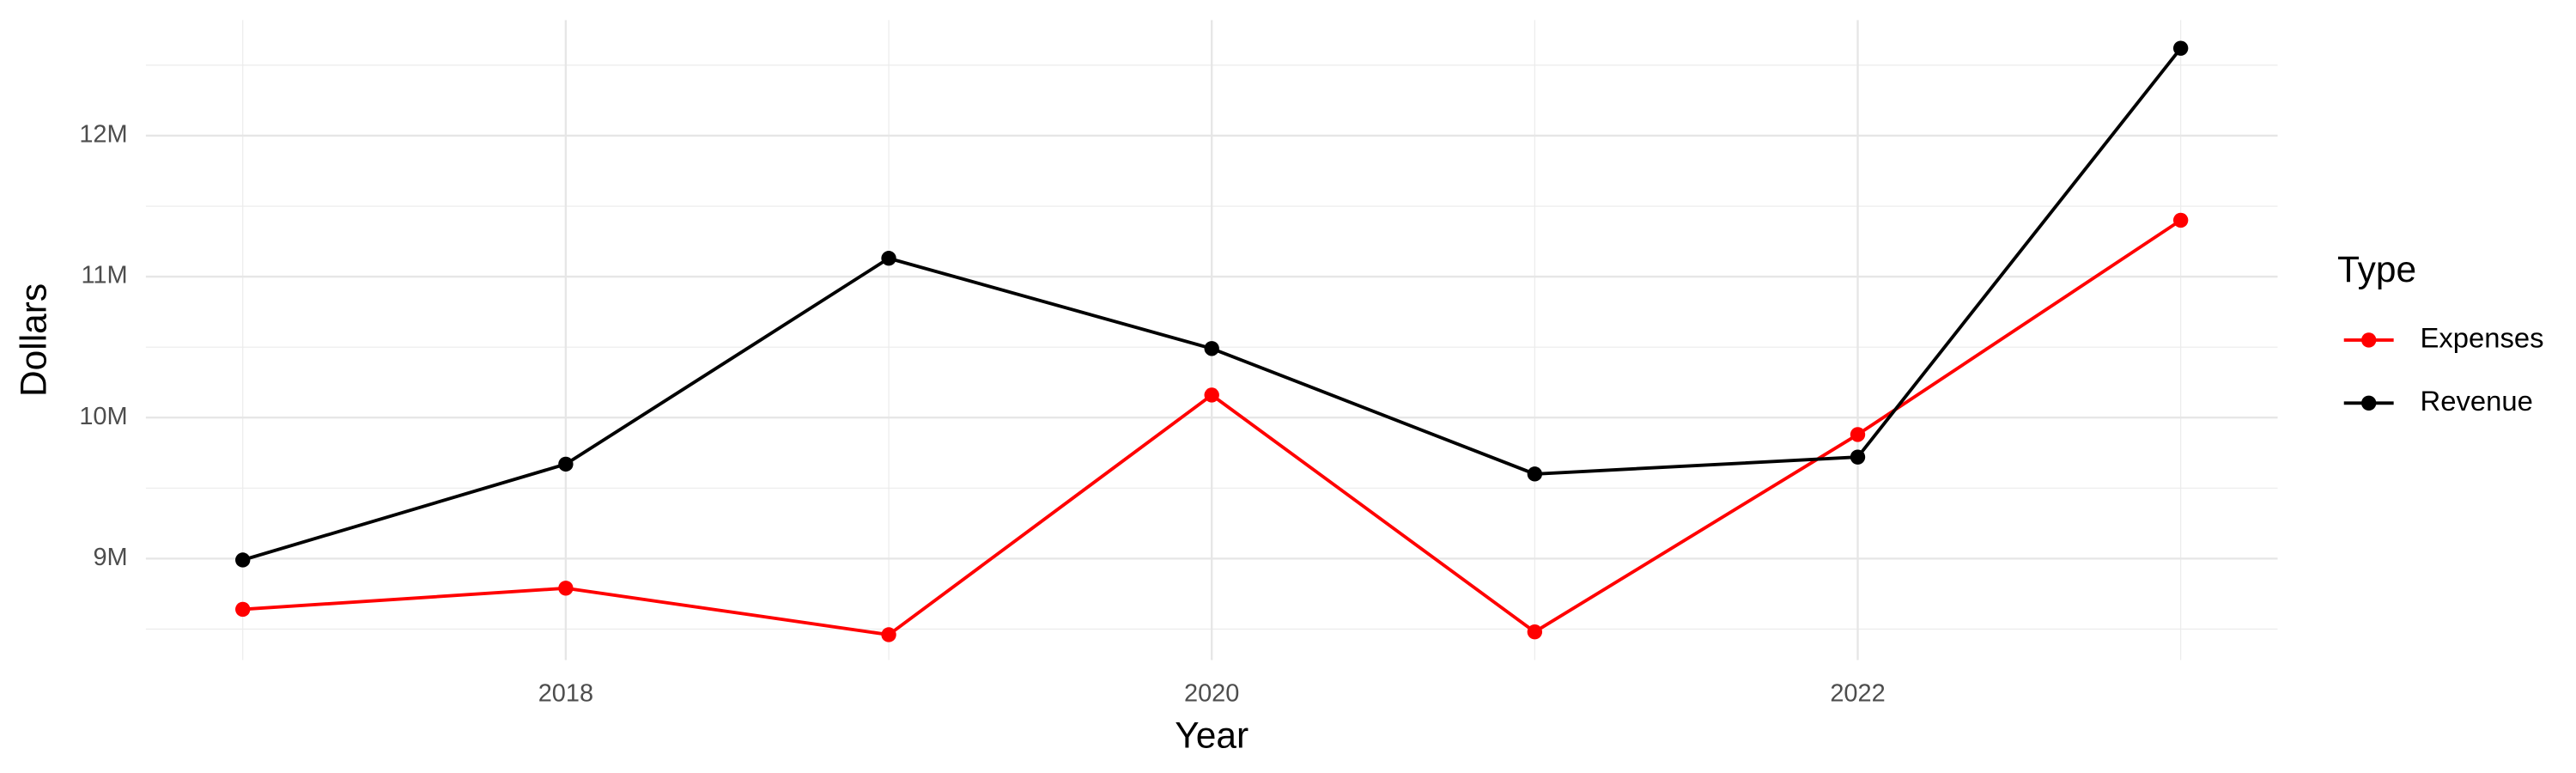  I want to click on x-tick-label: 2020, so click(1211, 694).